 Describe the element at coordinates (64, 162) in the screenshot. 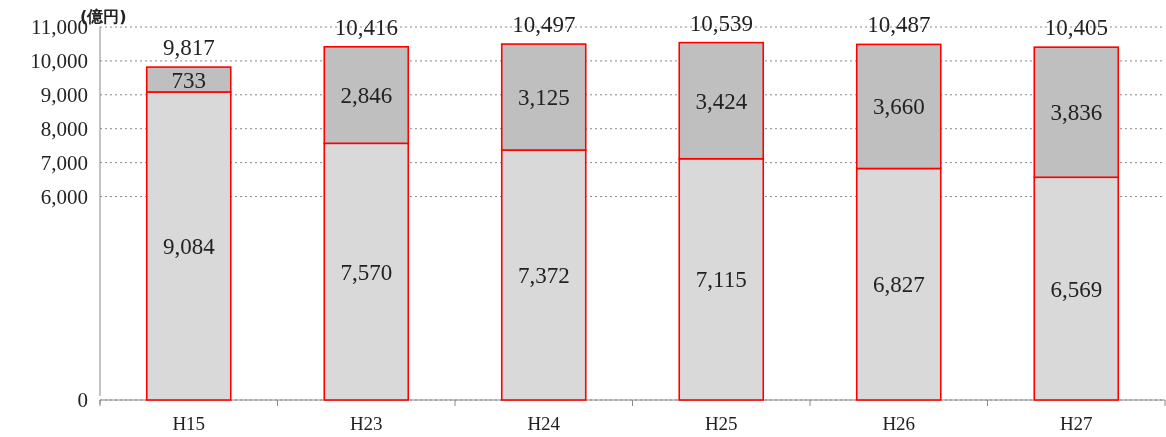

I see `y-tick-label: 7,000` at that location.